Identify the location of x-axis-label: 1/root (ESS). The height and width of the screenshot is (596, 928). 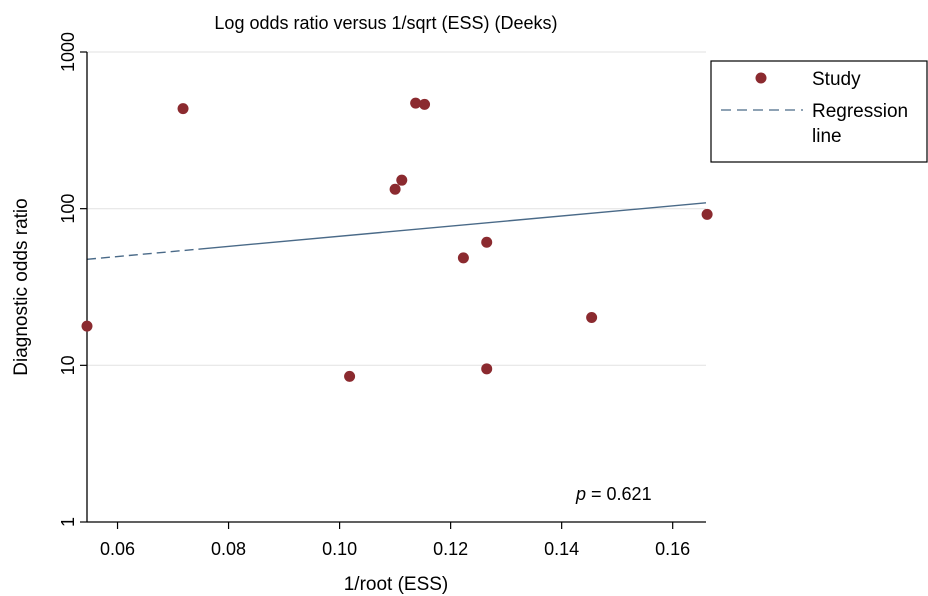
(396, 584).